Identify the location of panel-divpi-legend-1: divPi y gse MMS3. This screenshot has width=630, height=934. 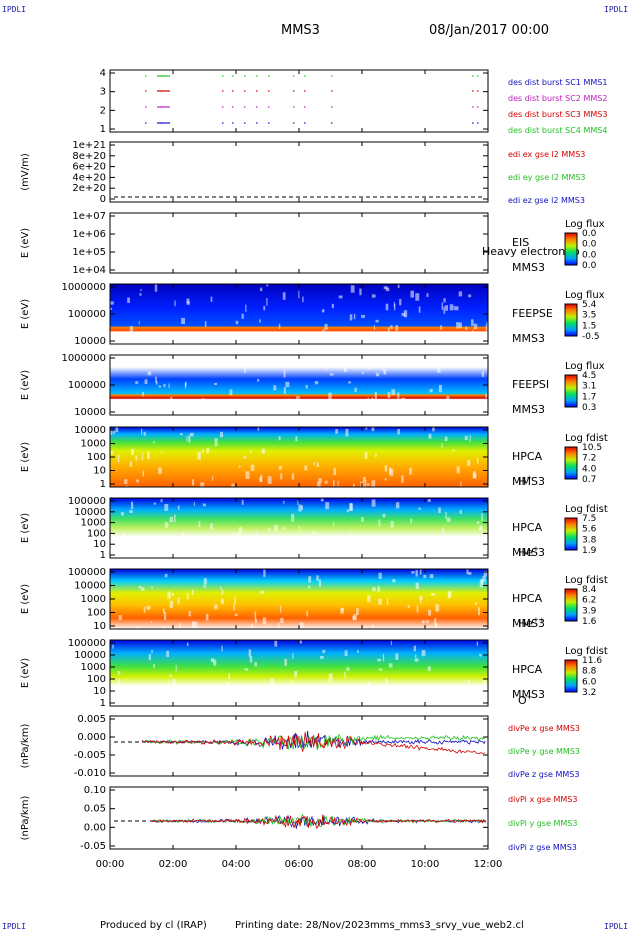
(542, 823).